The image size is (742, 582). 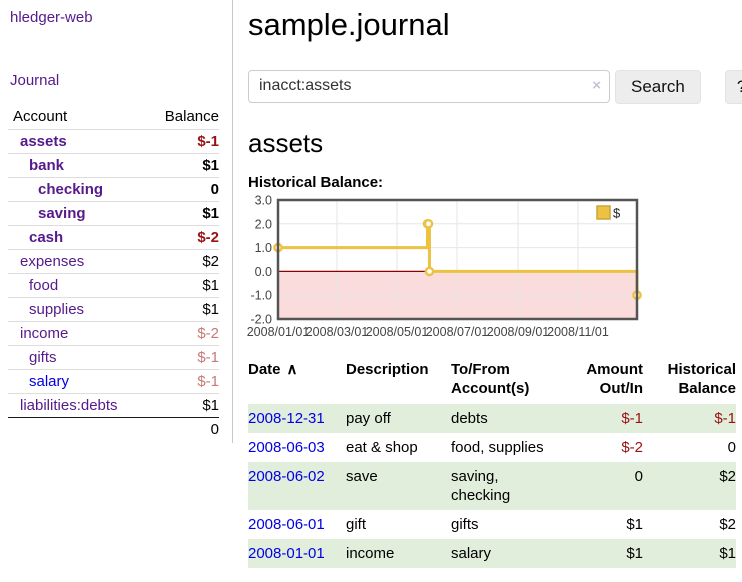 I want to click on sidebar-divider, so click(x=232, y=221).